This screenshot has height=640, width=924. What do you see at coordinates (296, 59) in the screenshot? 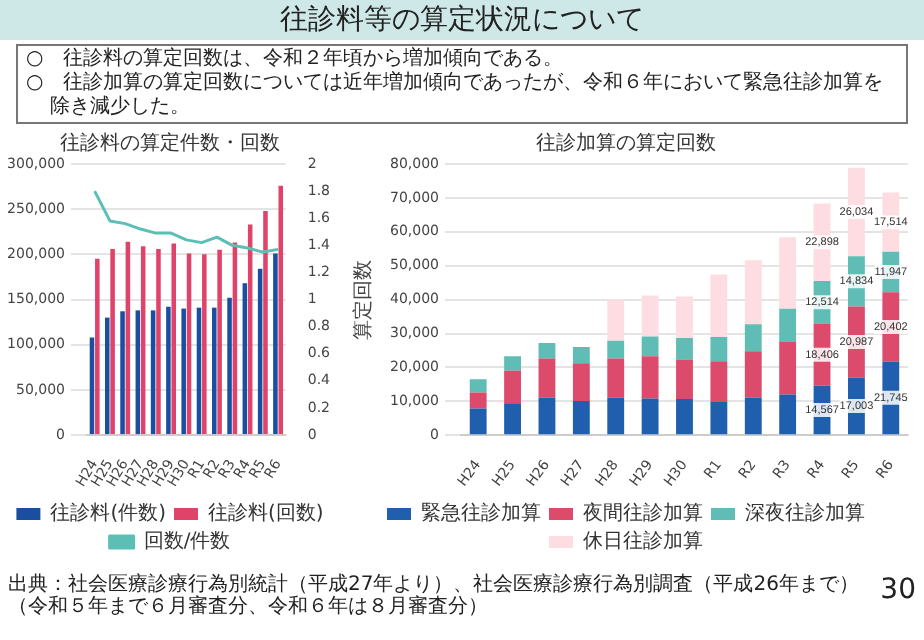
I see `text: ○ 往診料の算定回数は、令和２年頃から増加傾向である。` at bounding box center [296, 59].